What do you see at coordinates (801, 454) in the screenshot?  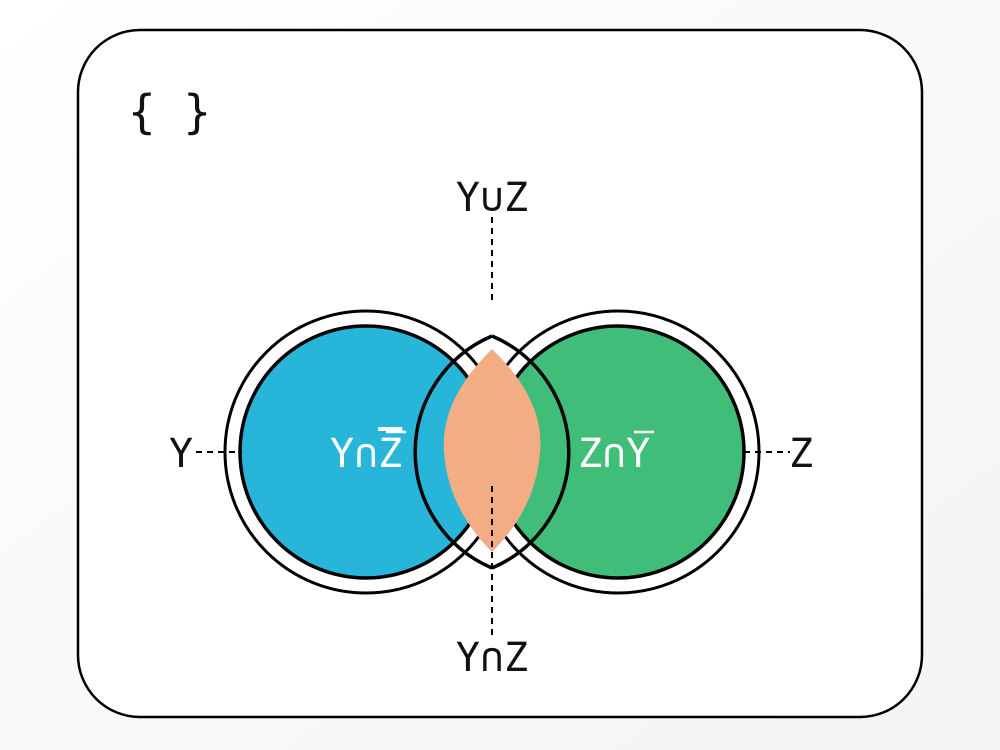 I see `set-z-label: Z` at bounding box center [801, 454].